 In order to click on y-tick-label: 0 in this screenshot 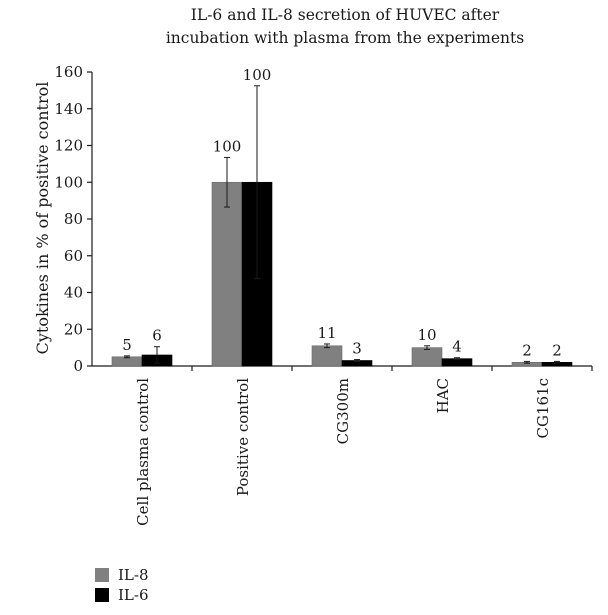, I will do `click(78, 366)`.